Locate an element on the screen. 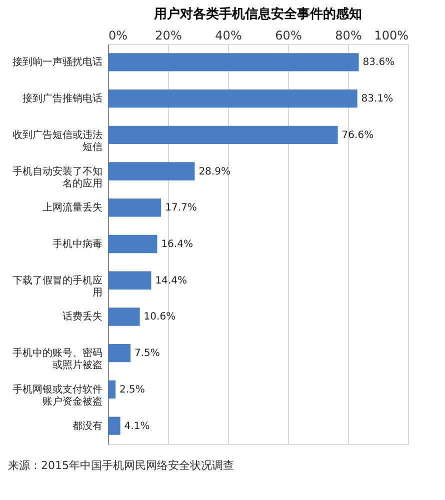 The height and width of the screenshot is (500, 445). y-tick-label: 手机网银或支付软件账户资金被盗 is located at coordinates (57, 395).